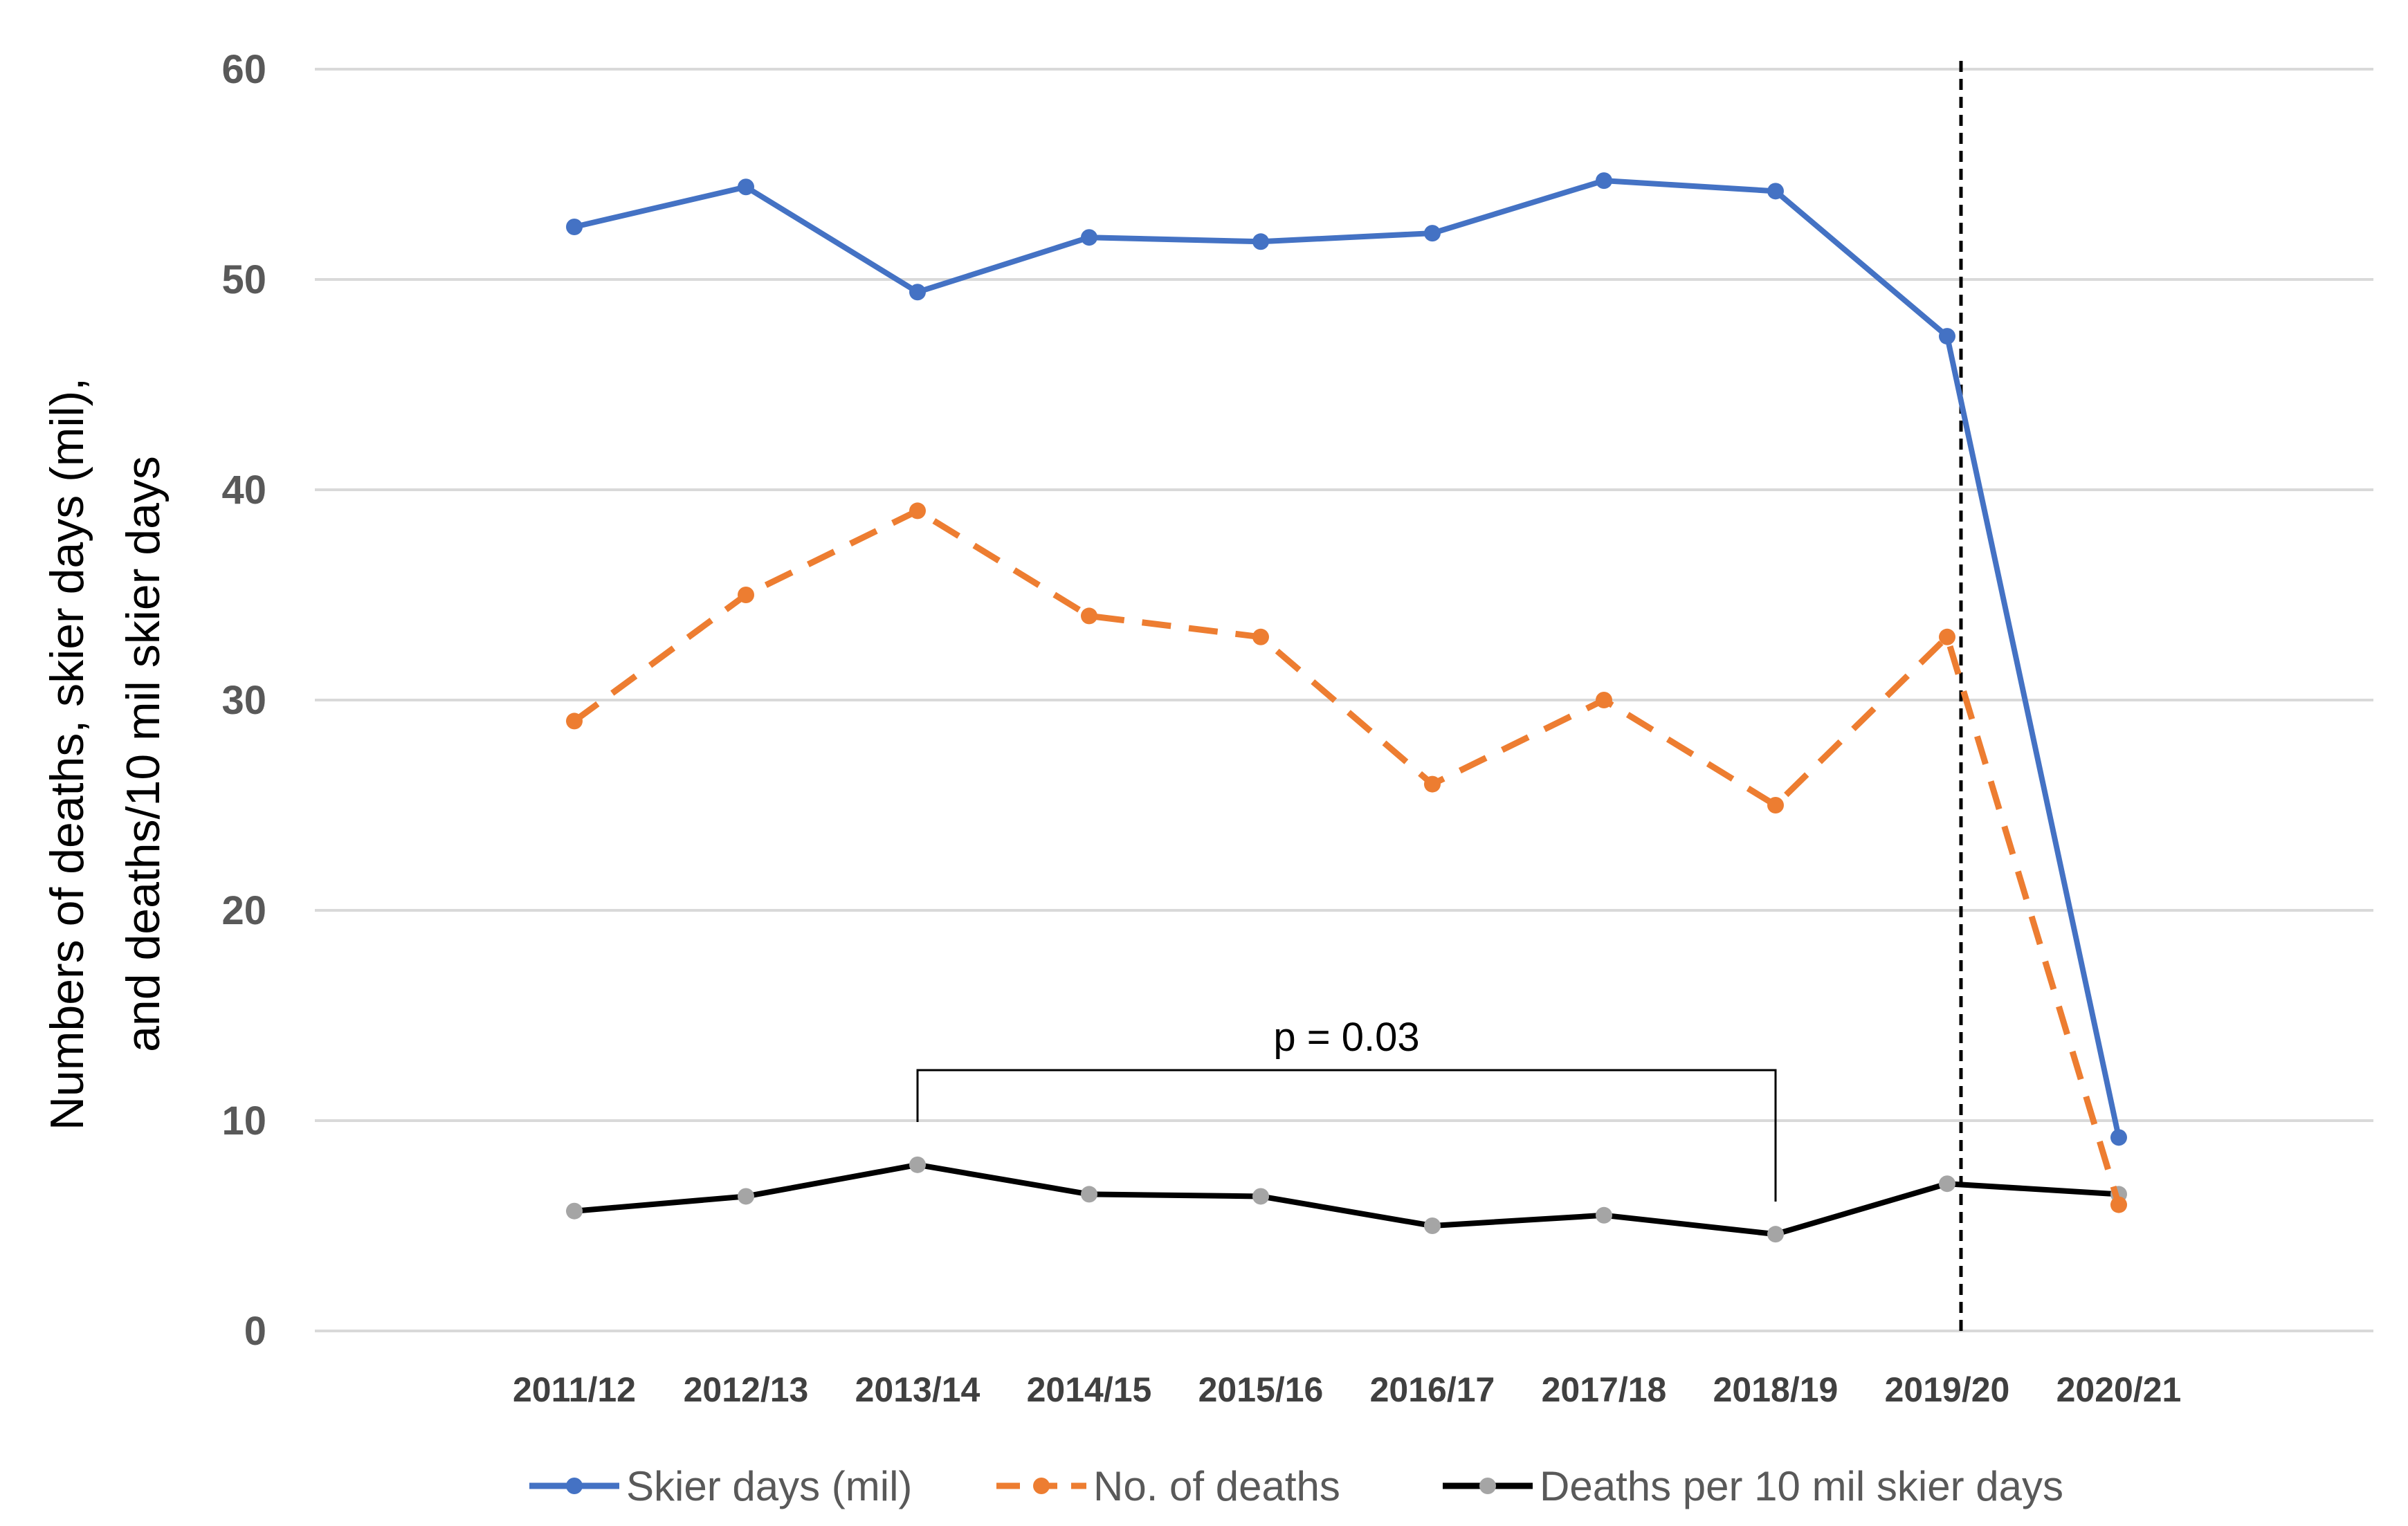 Image resolution: width=2408 pixels, height=1526 pixels. Describe the element at coordinates (574, 1389) in the screenshot. I see `x-tick-label: 2011/12` at that location.